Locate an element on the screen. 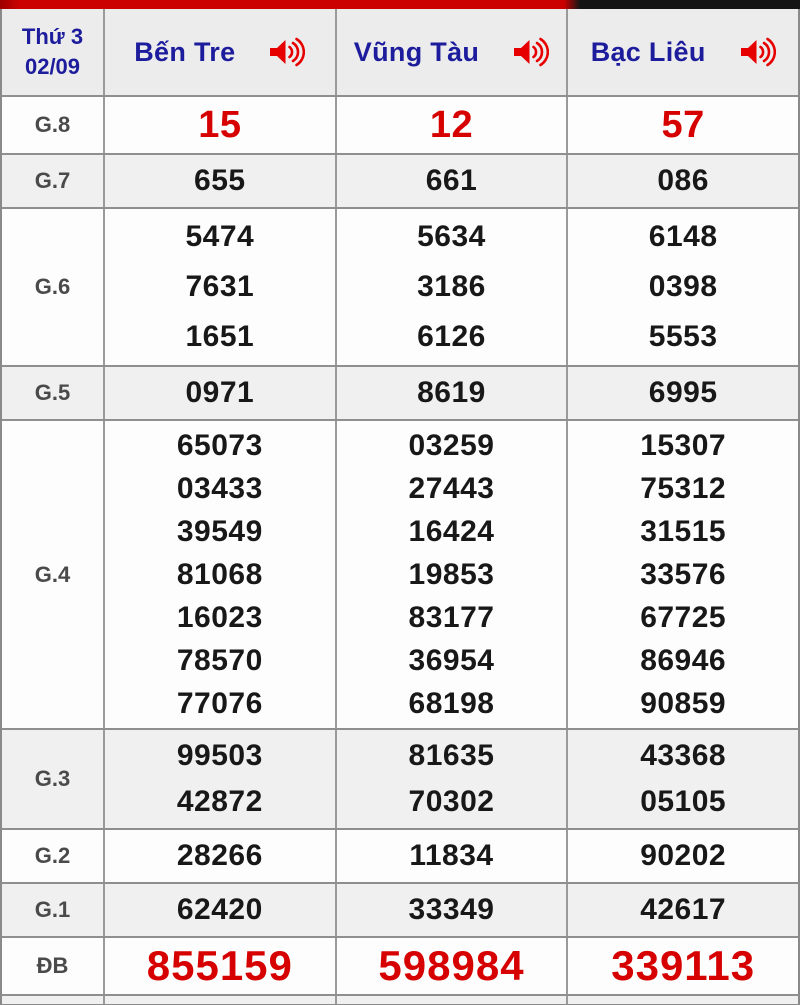 The image size is (800, 1005). prize-number: 15307 is located at coordinates (683, 445).